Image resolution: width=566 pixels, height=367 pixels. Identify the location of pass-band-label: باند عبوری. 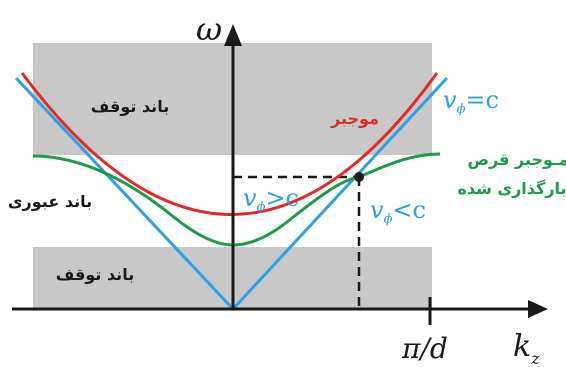
(50, 201).